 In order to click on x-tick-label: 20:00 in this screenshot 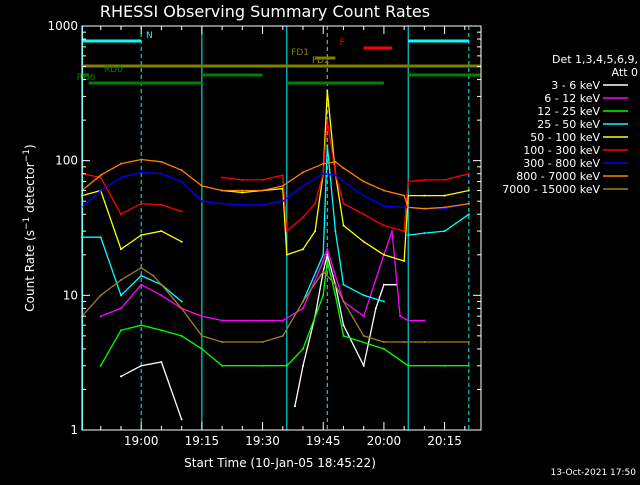, I will do `click(384, 441)`.